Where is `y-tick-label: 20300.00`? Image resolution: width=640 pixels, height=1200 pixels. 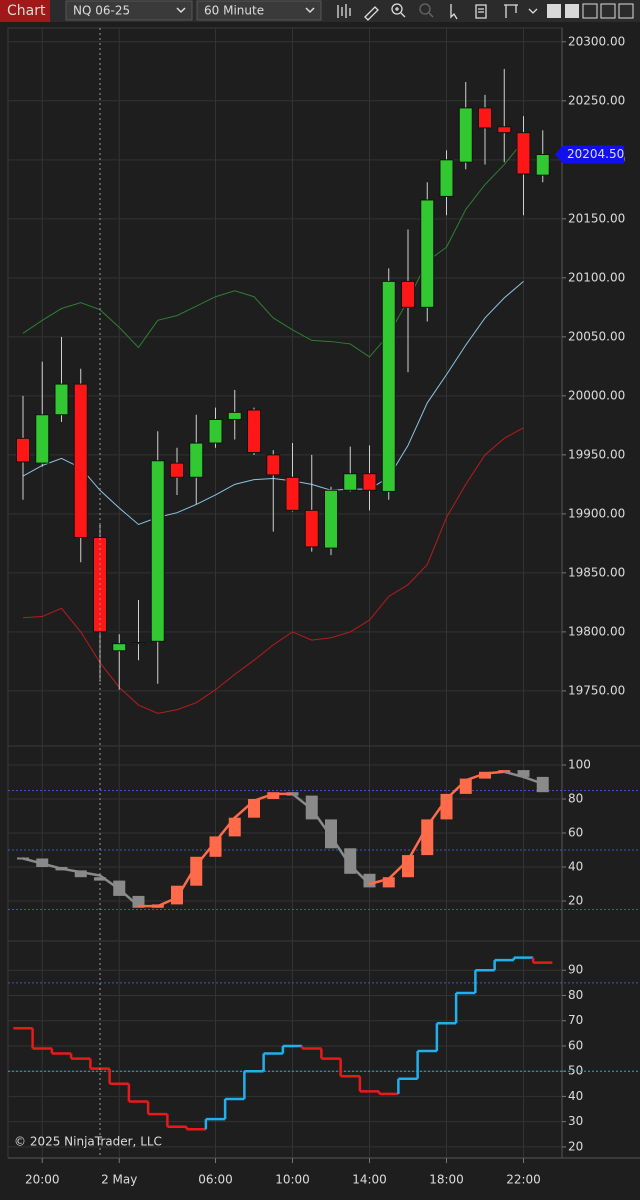 y-tick-label: 20300.00 is located at coordinates (596, 41).